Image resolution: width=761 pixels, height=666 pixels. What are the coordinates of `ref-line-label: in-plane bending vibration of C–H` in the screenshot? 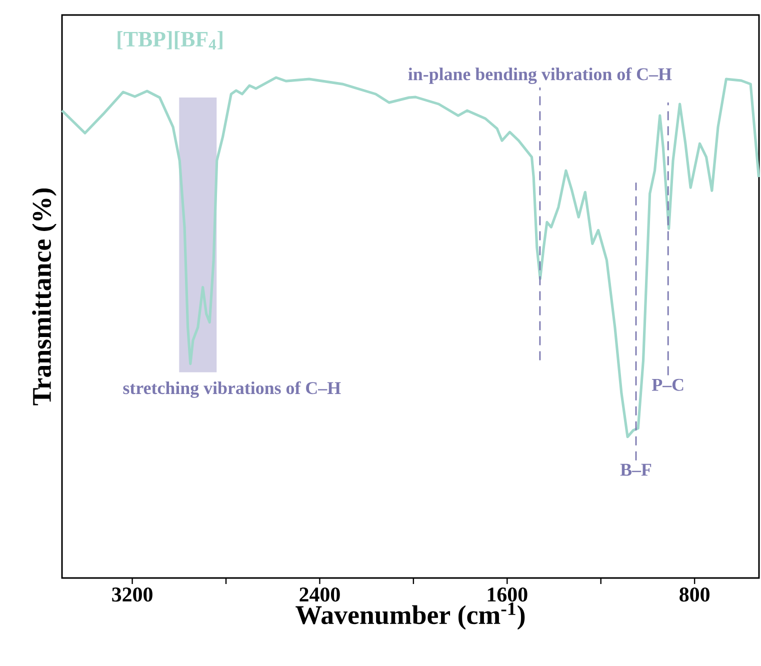 It's located at (540, 75).